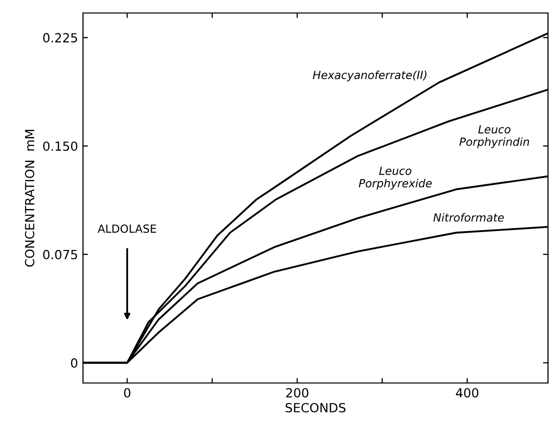 Image resolution: width=558 pixels, height=430 pixels. What do you see at coordinates (60, 37) in the screenshot?
I see `y-tick-label: 0.225` at bounding box center [60, 37].